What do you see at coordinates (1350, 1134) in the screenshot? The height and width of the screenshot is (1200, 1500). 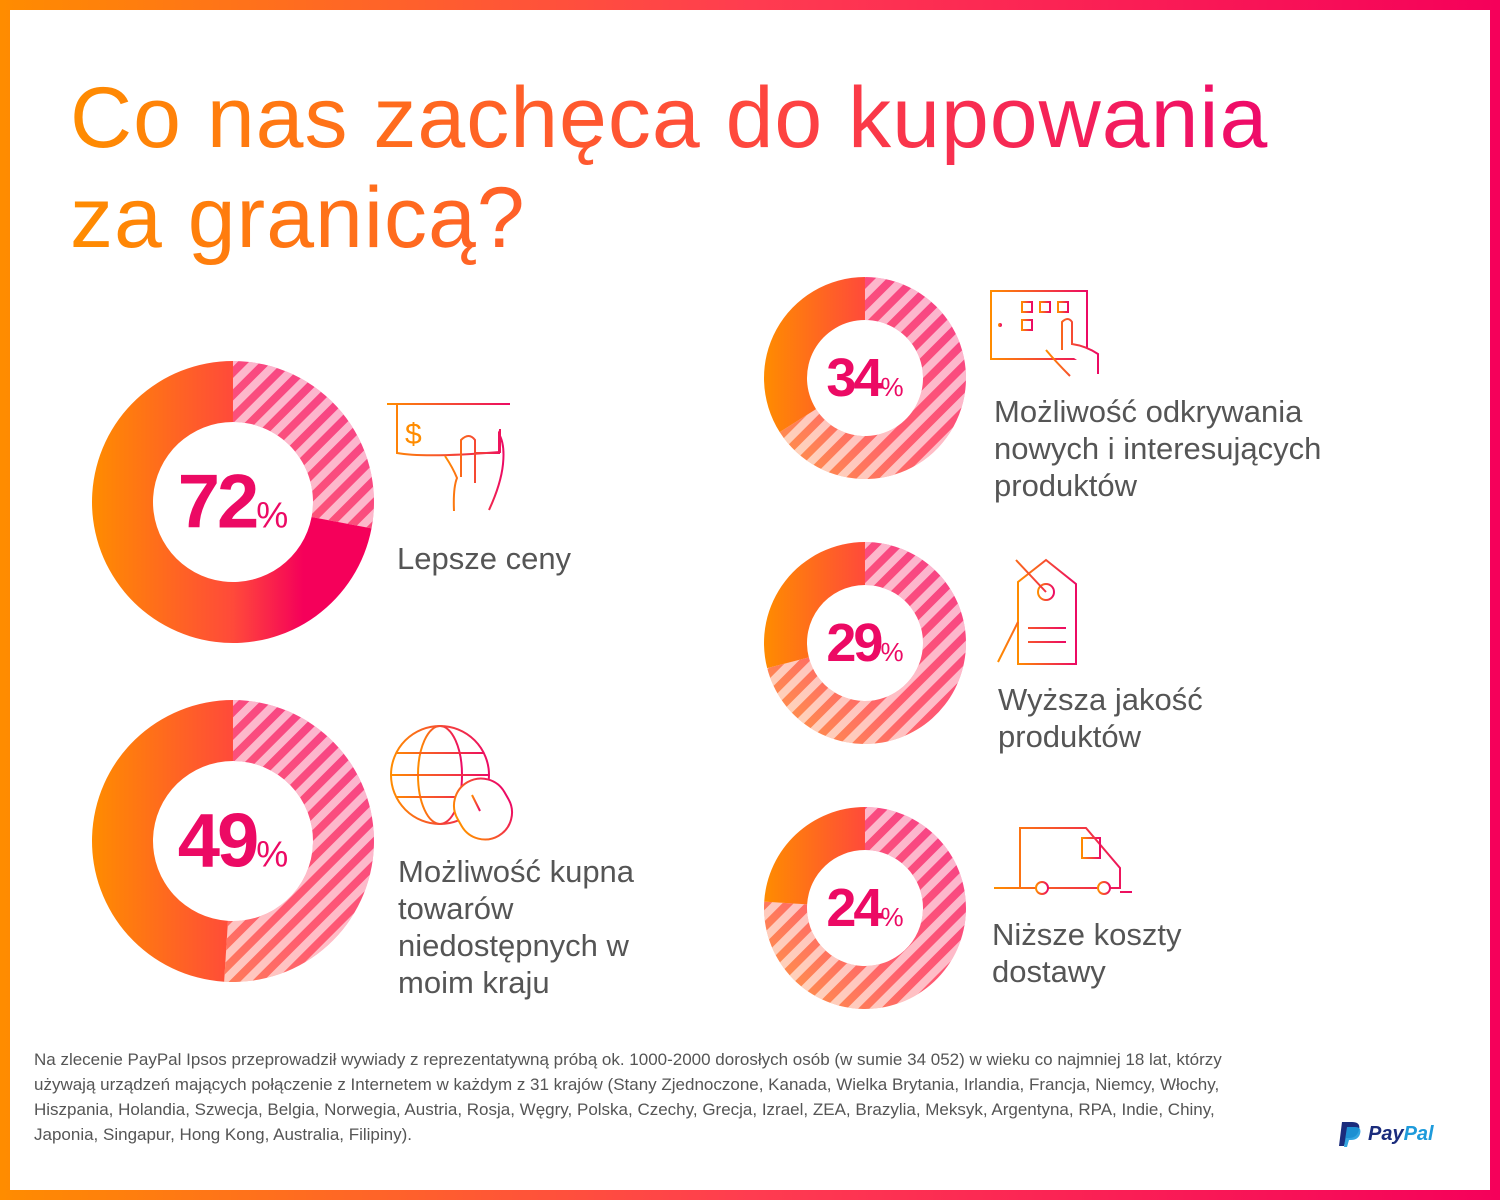 I see `paypal-p-icon` at bounding box center [1350, 1134].